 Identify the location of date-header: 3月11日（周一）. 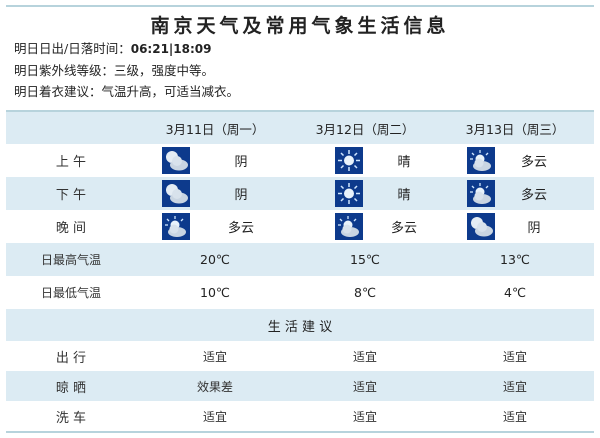
(215, 129).